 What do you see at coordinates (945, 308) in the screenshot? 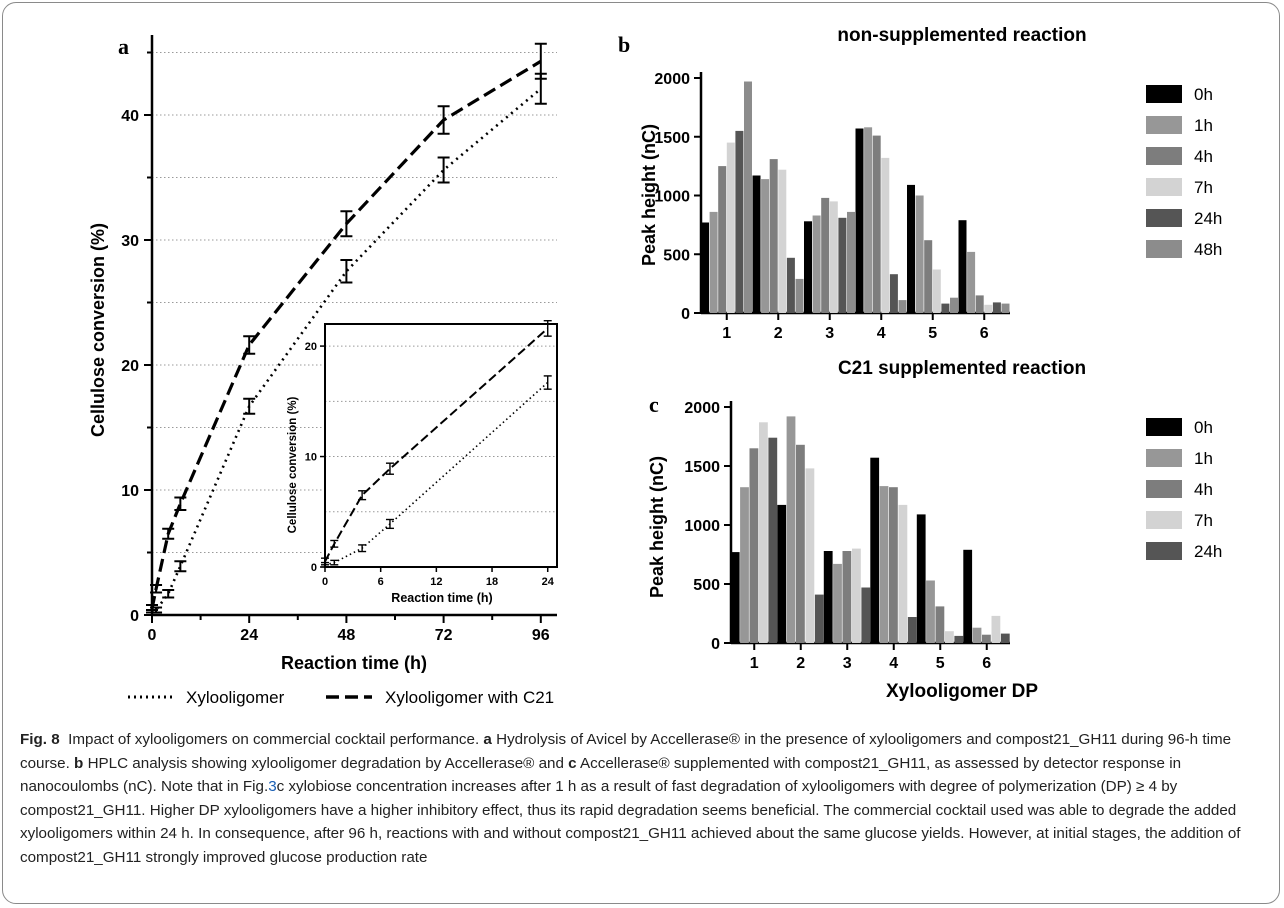
I see `b-bar-24h-dp5` at bounding box center [945, 308].